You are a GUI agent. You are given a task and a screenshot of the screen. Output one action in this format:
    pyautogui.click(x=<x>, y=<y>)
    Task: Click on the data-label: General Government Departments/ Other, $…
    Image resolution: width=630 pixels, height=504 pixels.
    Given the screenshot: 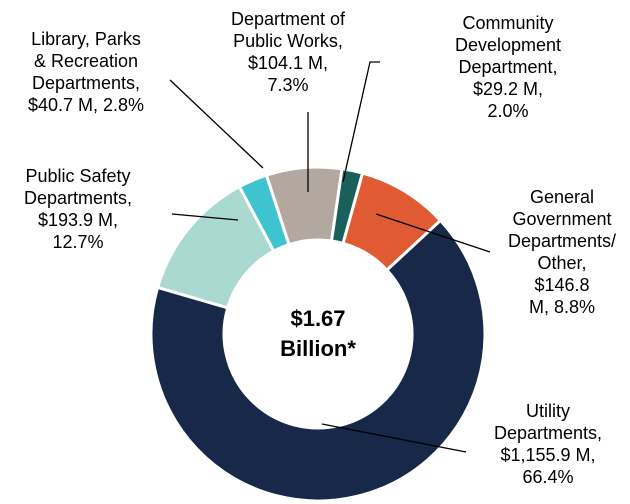 What is the action you would take?
    pyautogui.click(x=562, y=252)
    